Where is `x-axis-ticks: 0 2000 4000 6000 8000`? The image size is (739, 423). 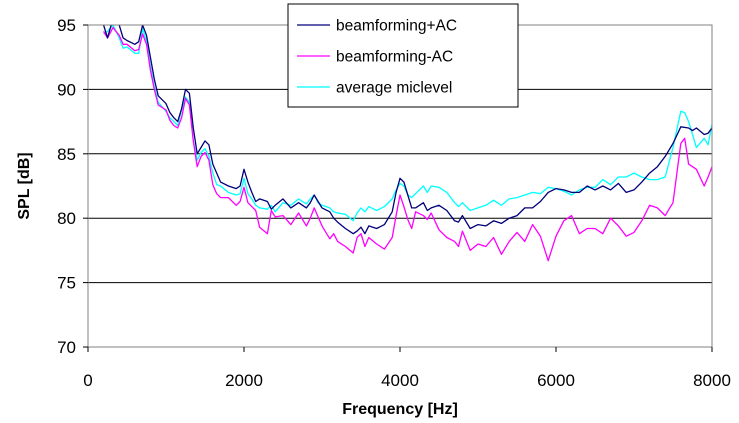
x-axis-ticks: 0 2000 4000 6000 8000 is located at coordinates (407, 368).